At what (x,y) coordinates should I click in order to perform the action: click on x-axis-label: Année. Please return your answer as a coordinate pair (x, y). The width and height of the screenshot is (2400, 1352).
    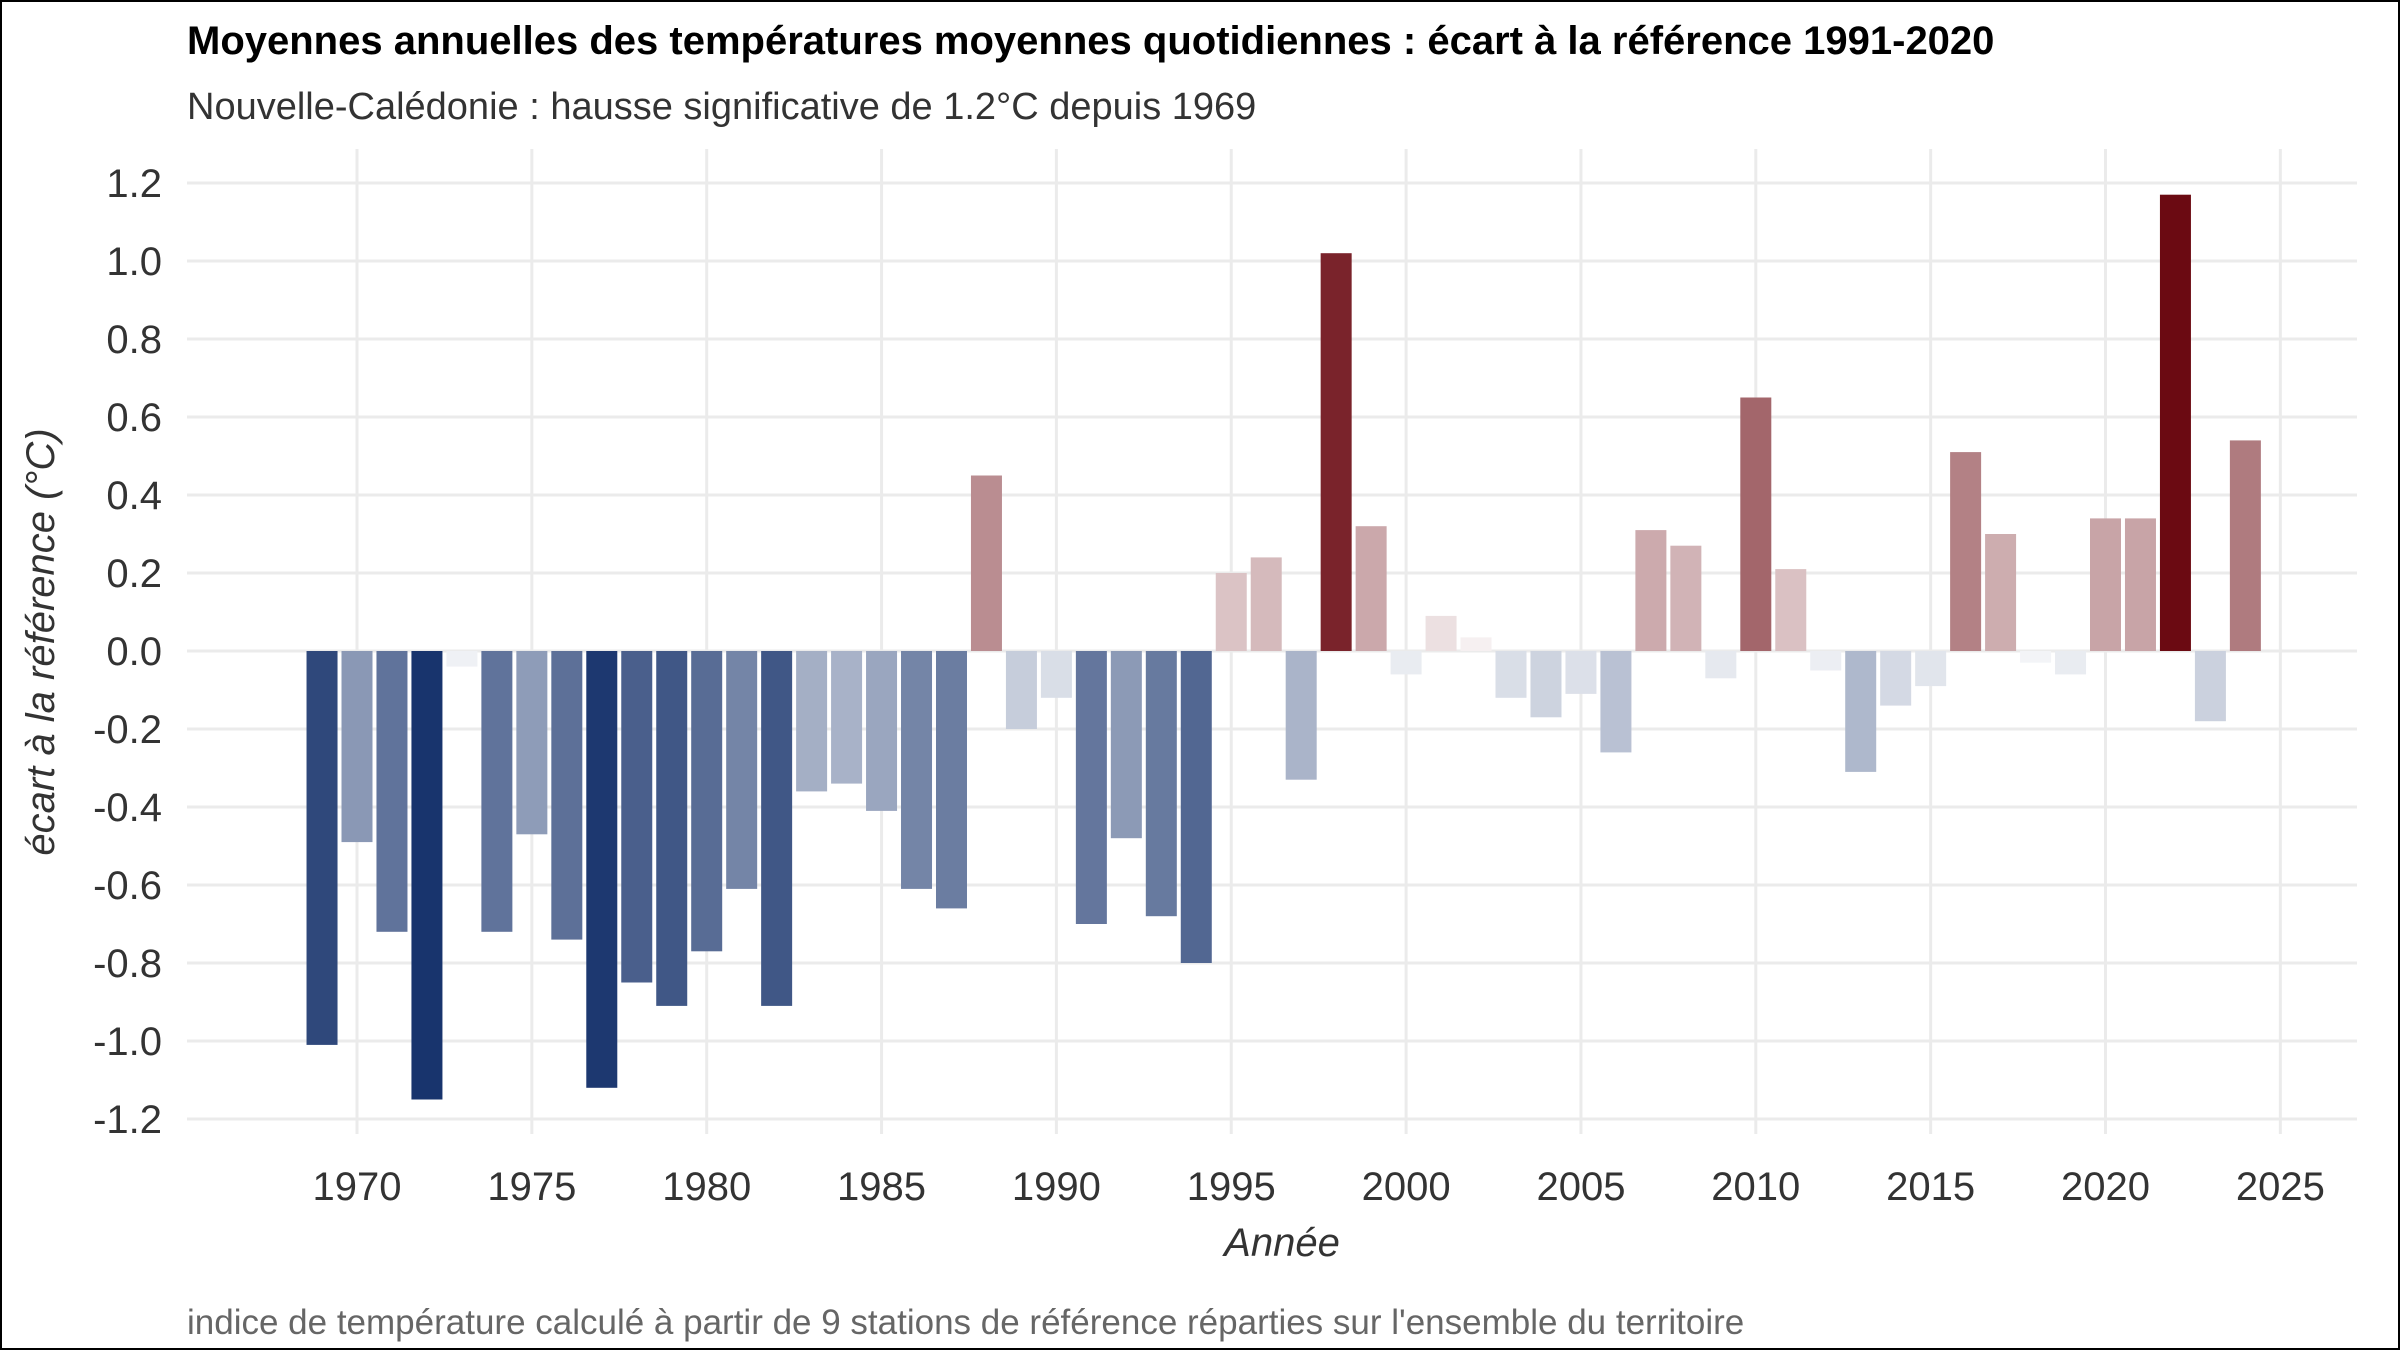
    Looking at the image, I should click on (1281, 1243).